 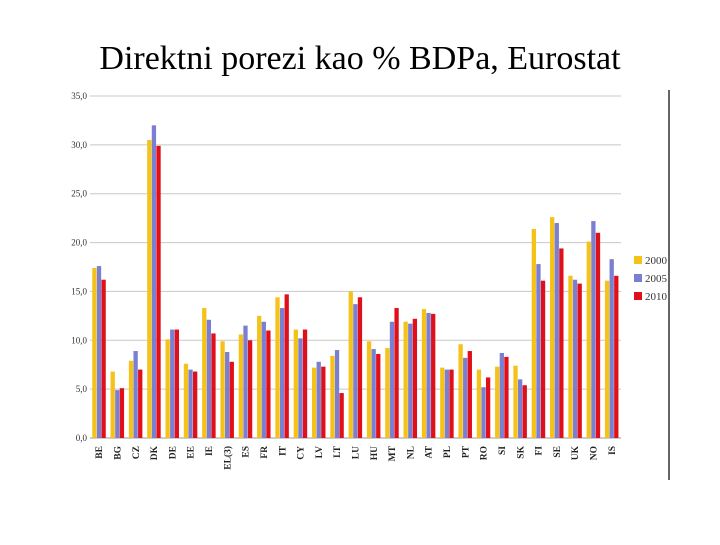 I want to click on bar-2005-SK, so click(x=520, y=408).